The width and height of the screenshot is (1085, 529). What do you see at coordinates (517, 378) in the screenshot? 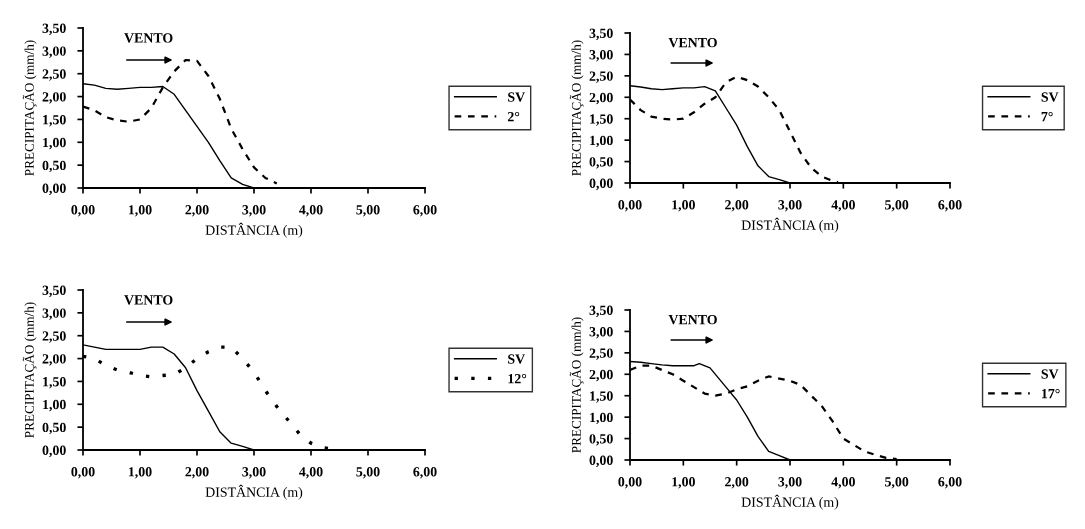
I see `legend-label: 12°` at bounding box center [517, 378].